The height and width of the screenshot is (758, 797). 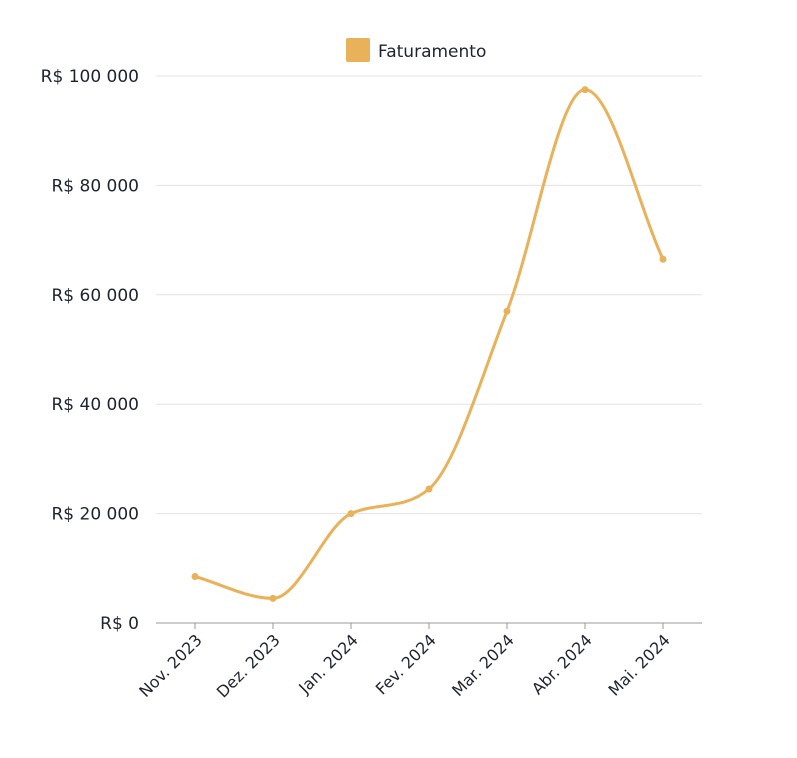 I want to click on x-tick-label: Abr. 2024, so click(x=562, y=664).